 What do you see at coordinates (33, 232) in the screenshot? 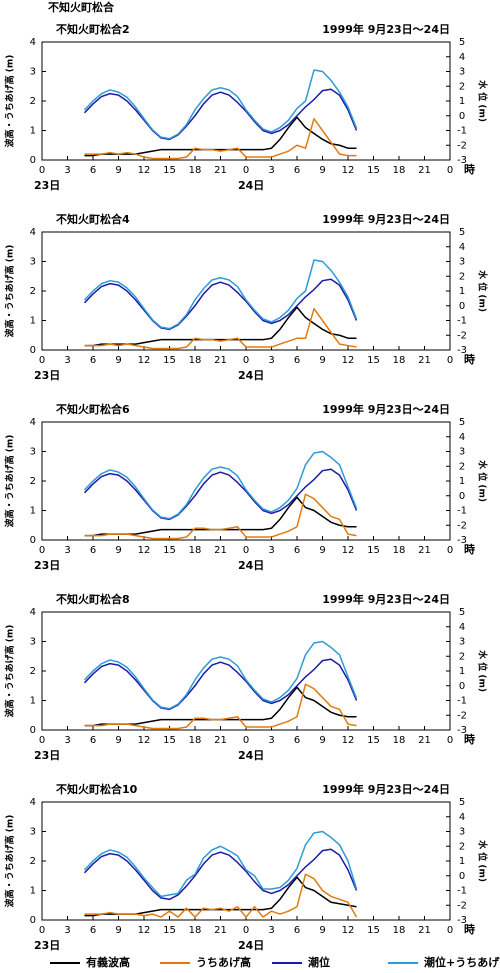
I see `y-tick-label: 4` at bounding box center [33, 232].